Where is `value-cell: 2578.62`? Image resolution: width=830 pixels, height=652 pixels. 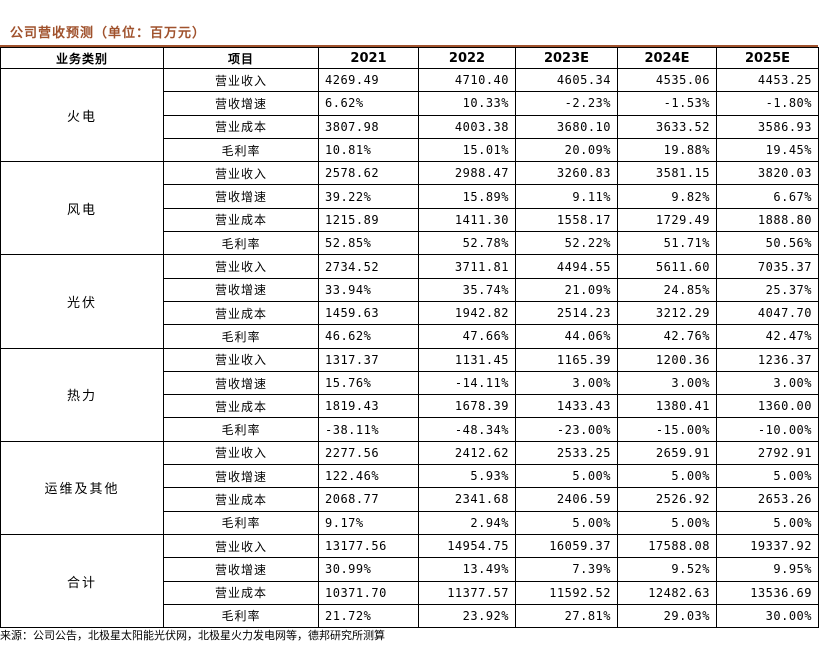 value-cell: 2578.62 is located at coordinates (368, 173).